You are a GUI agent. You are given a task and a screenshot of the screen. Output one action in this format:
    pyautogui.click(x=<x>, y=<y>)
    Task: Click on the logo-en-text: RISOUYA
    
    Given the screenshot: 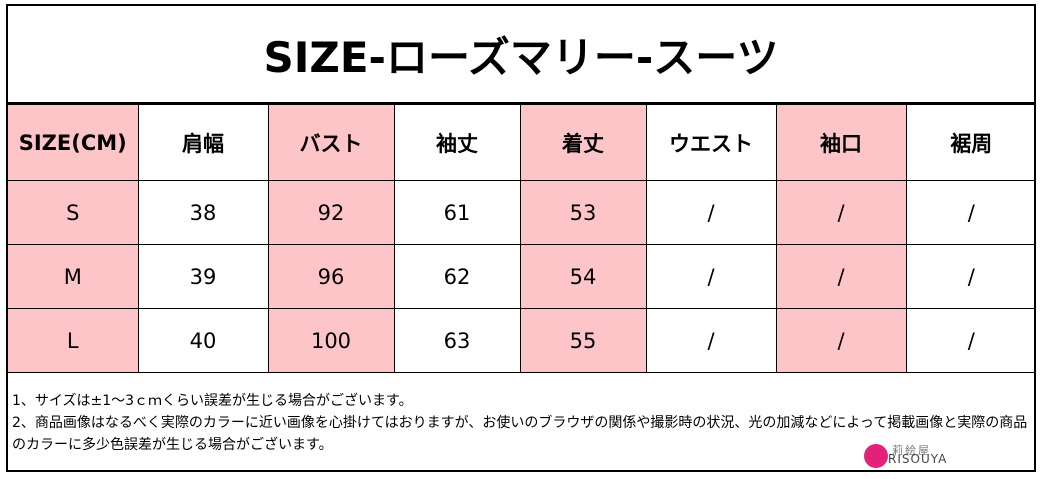 What is the action you would take?
    pyautogui.click(x=918, y=459)
    